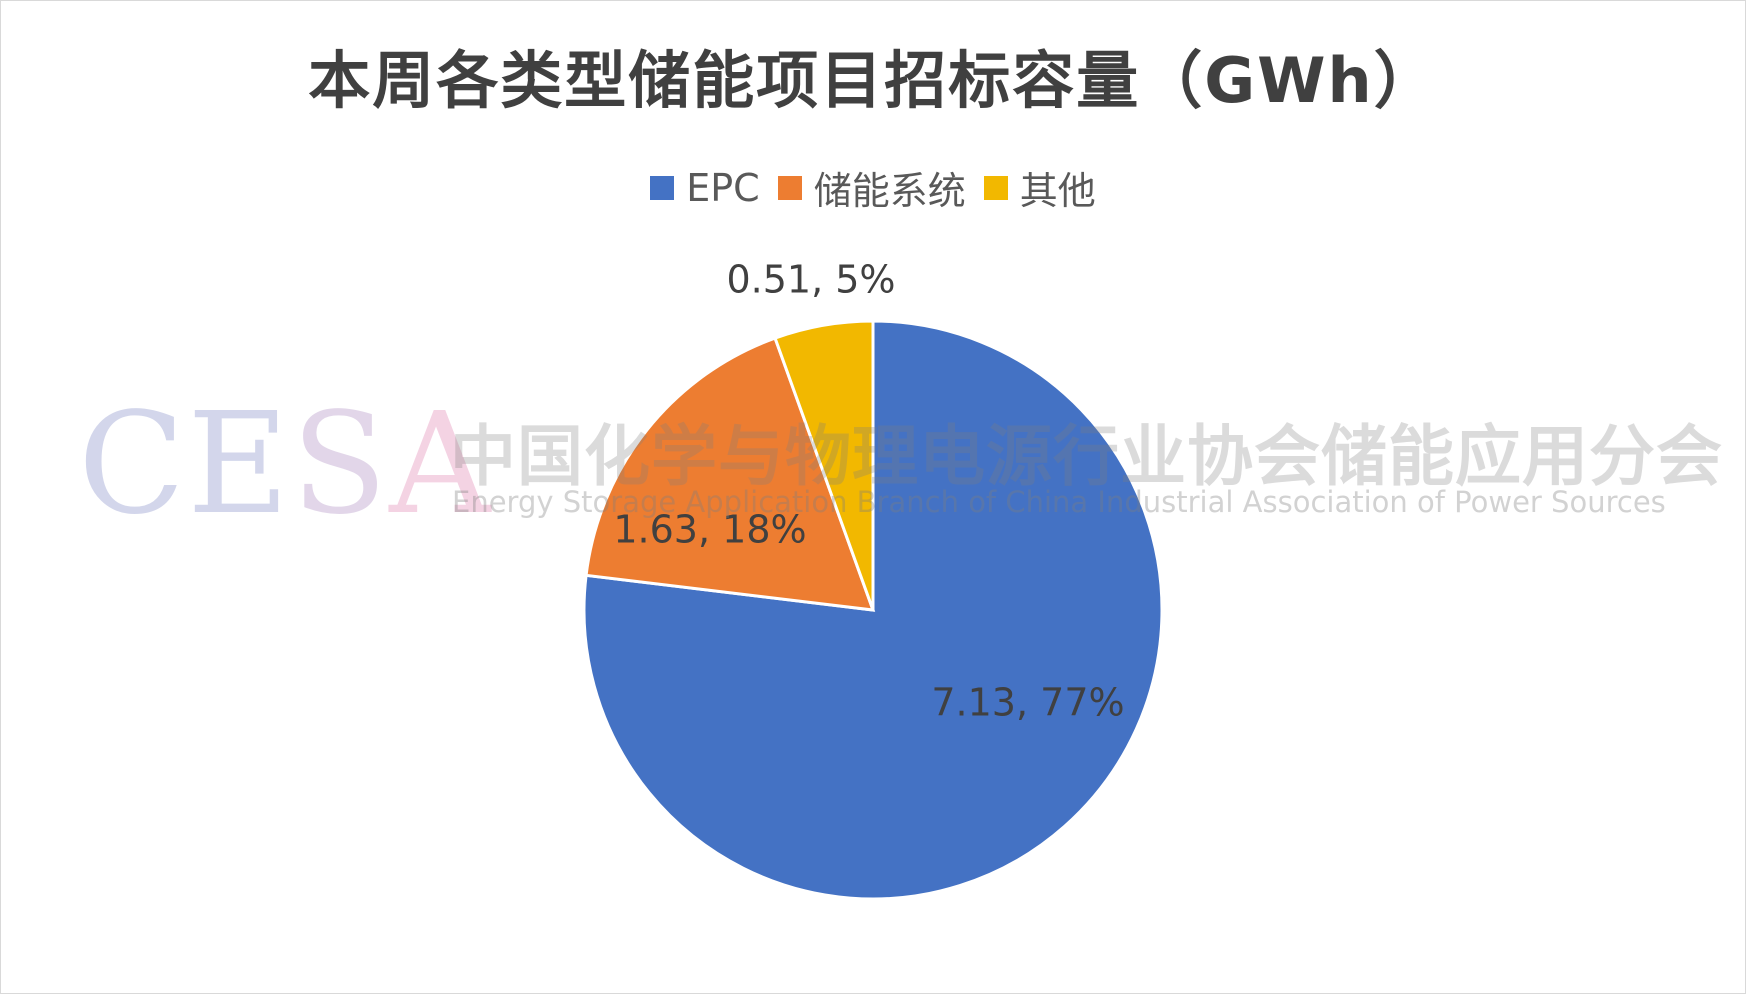  I want to click on legend-label-storage-system: 储能系统, so click(889, 191).